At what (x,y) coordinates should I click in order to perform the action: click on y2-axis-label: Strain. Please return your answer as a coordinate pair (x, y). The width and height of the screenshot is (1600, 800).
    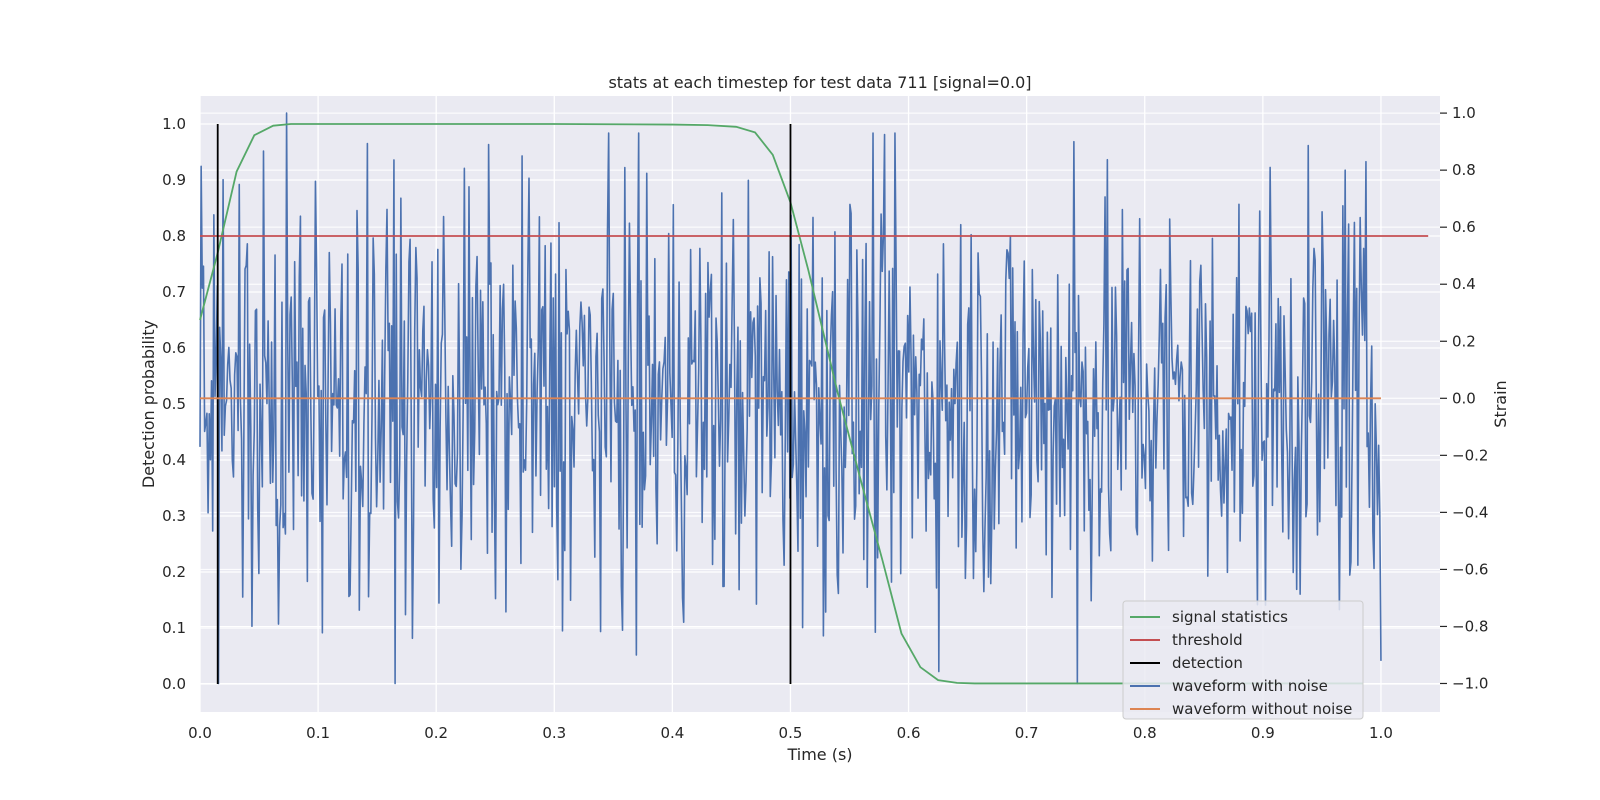
    Looking at the image, I should click on (1500, 403).